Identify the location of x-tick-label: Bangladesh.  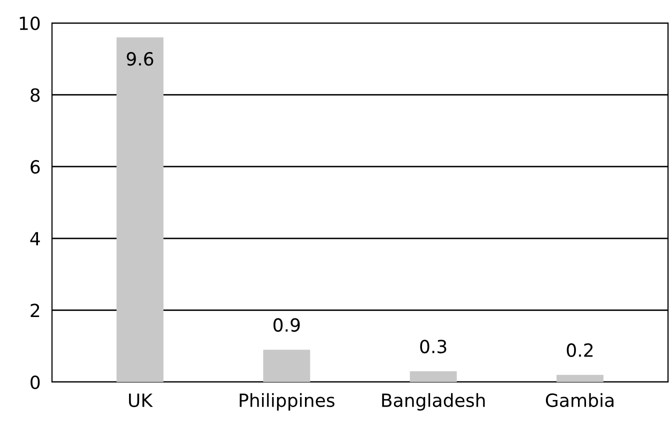
(433, 402).